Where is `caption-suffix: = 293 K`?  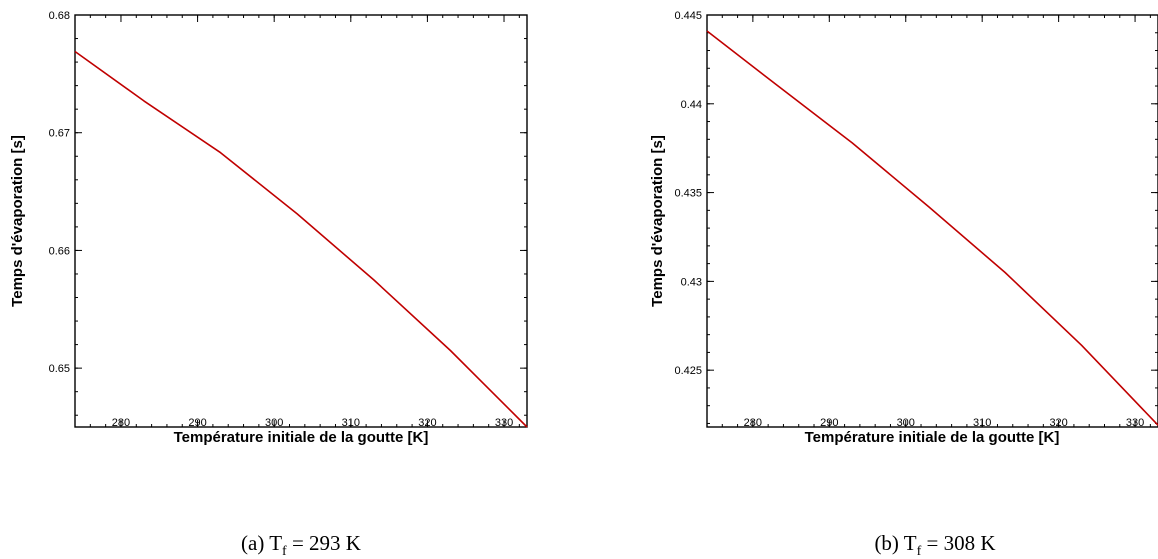 caption-suffix: = 293 K is located at coordinates (324, 543).